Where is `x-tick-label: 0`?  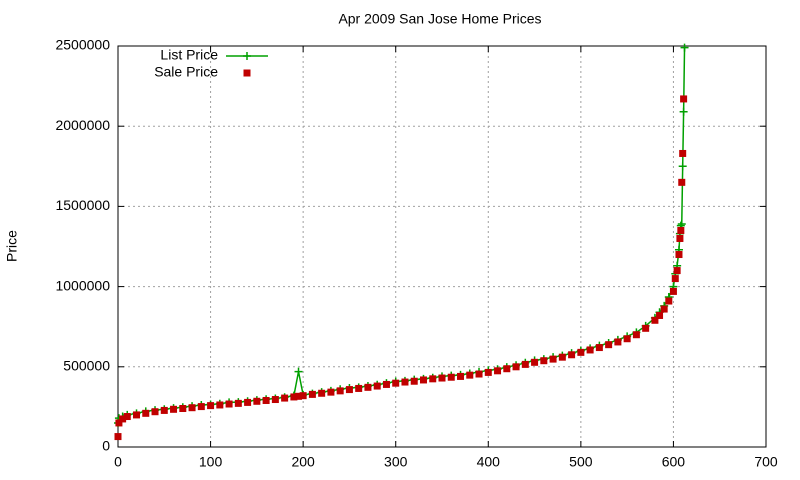
x-tick-label: 0 is located at coordinates (118, 462).